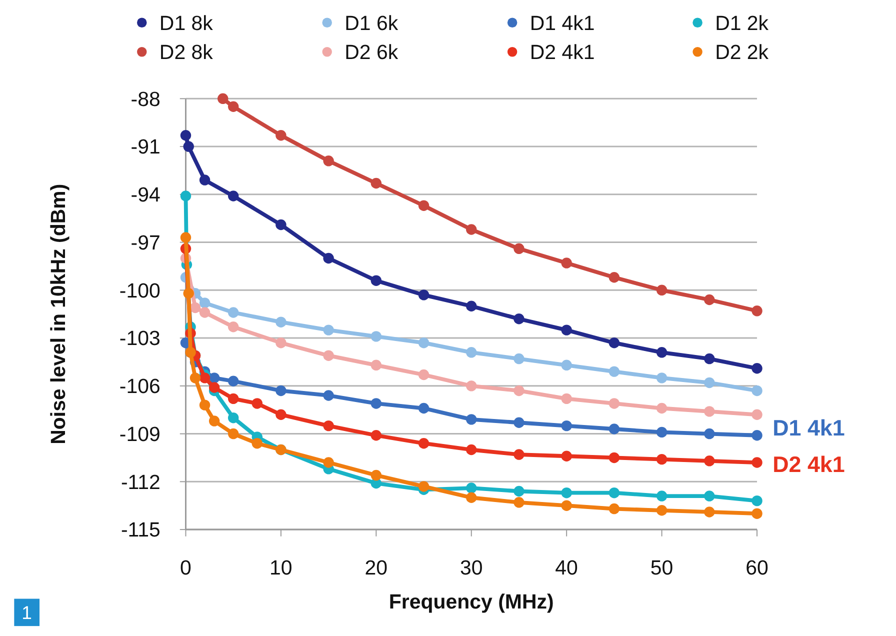 Image resolution: width=896 pixels, height=636 pixels. What do you see at coordinates (757, 568) in the screenshot?
I see `x-tick-label: 60` at bounding box center [757, 568].